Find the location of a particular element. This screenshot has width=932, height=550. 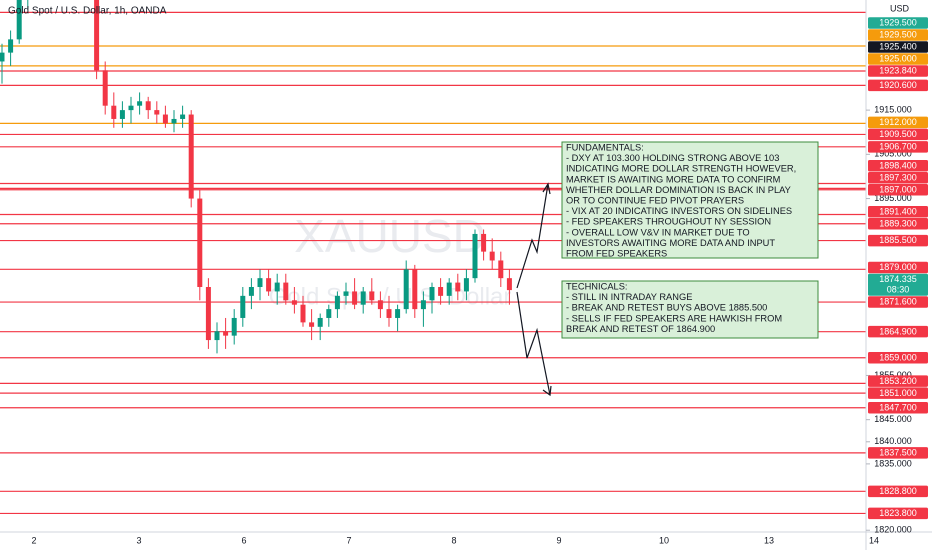

price-tag-label: 1823.800 is located at coordinates (898, 513).